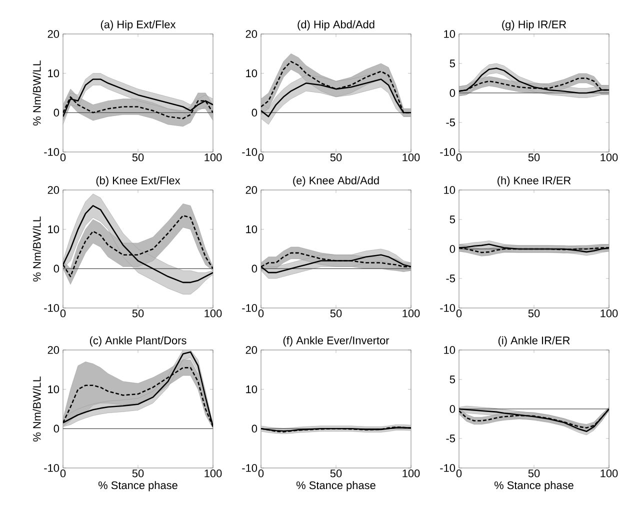 The image size is (628, 514). What do you see at coordinates (138, 181) in the screenshot?
I see `chart-title: (b) Knee Ext/Flex` at bounding box center [138, 181].